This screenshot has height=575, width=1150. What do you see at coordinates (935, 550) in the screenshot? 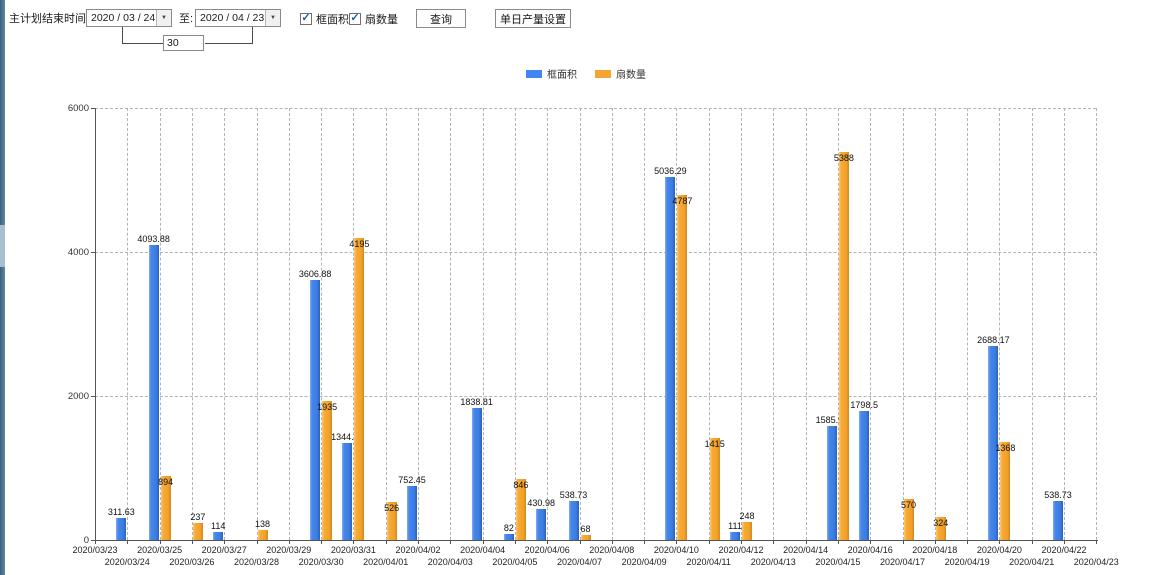
I see `x-axis-label: 2020/04/18` at bounding box center [935, 550].